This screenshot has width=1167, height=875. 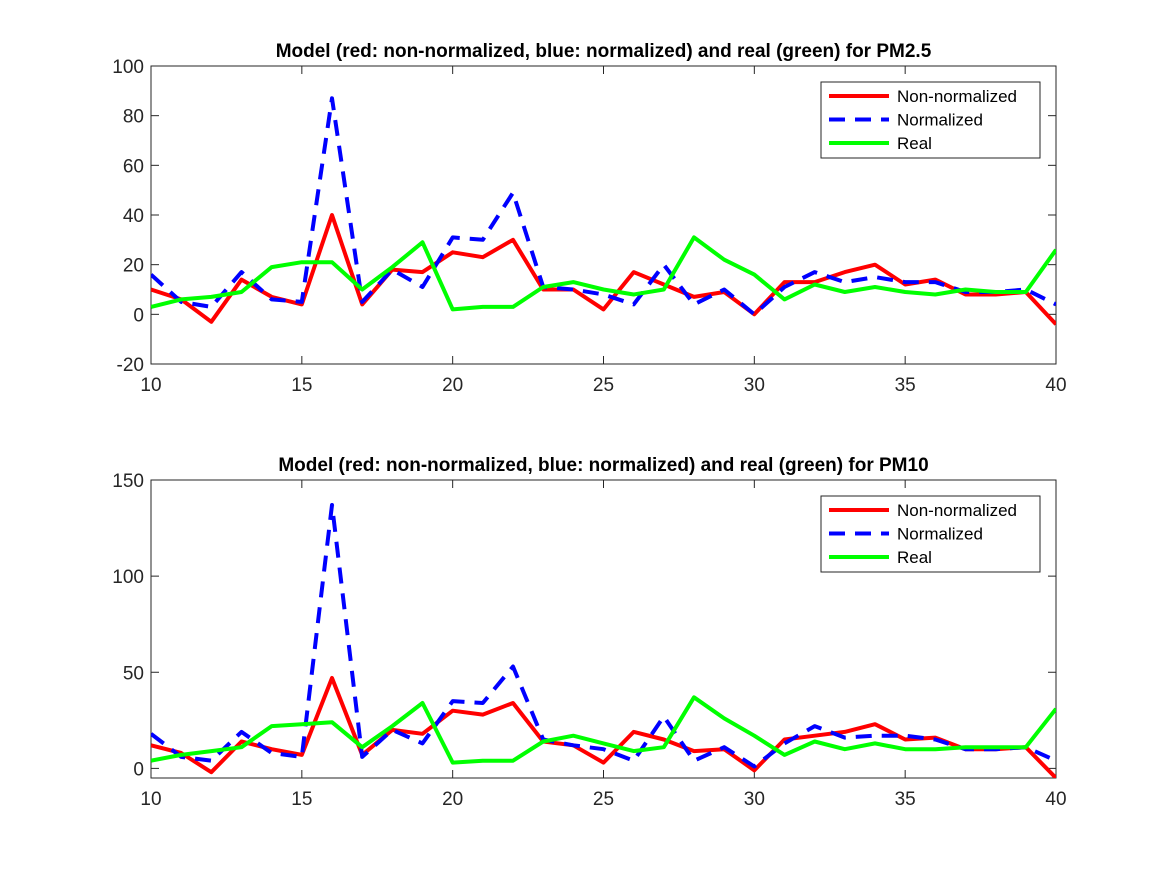 What do you see at coordinates (128, 481) in the screenshot?
I see `y-tick-label: 150` at bounding box center [128, 481].